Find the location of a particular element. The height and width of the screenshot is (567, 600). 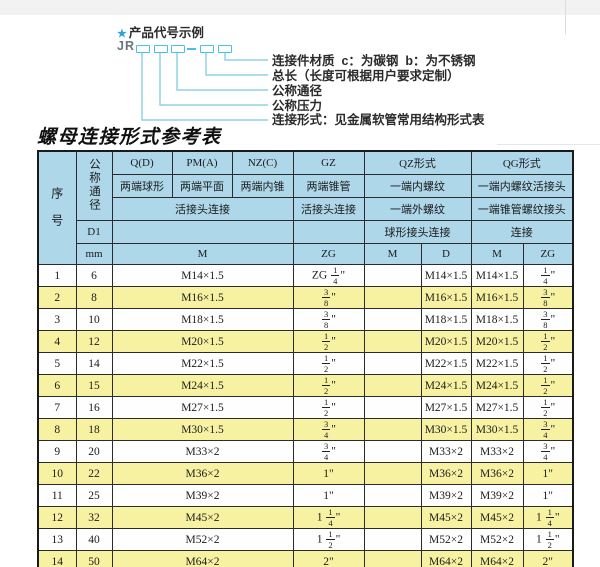

header-qz-m: M is located at coordinates (392, 254).